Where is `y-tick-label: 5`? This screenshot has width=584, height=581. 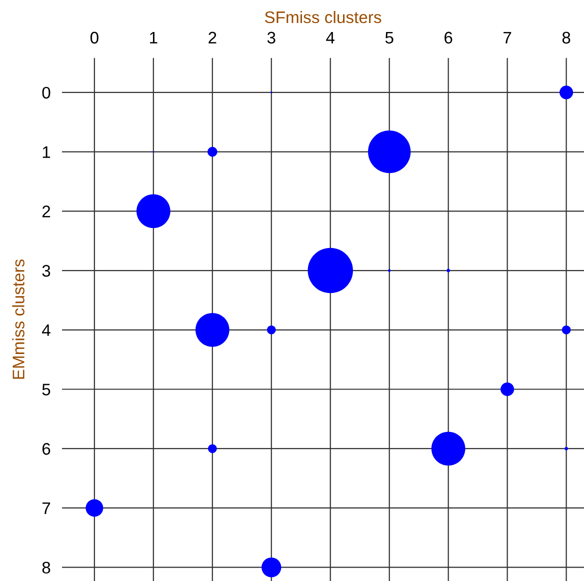
y-tick-label: 5 is located at coordinates (46, 390).